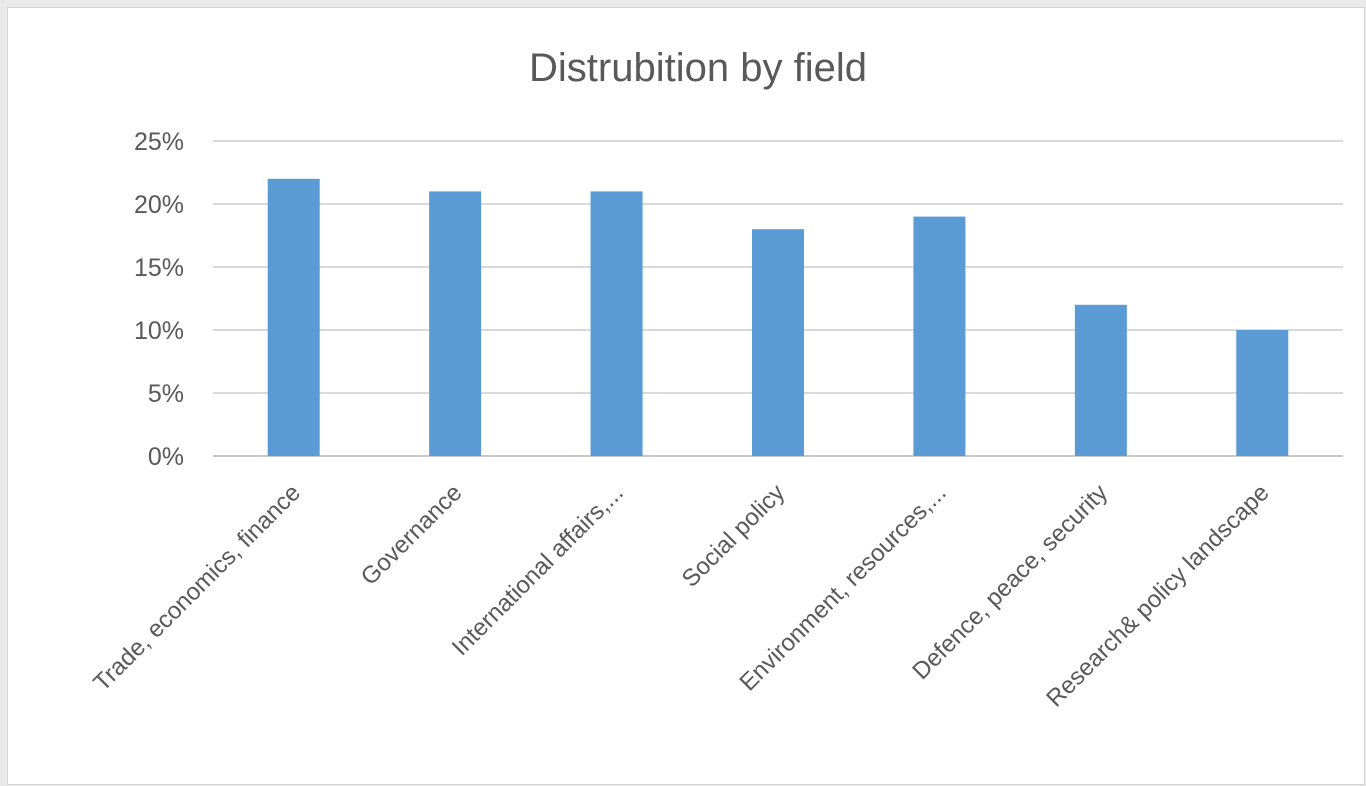 This screenshot has width=1366, height=786. Describe the element at coordinates (159, 331) in the screenshot. I see `y-tick-label: 10%` at that location.